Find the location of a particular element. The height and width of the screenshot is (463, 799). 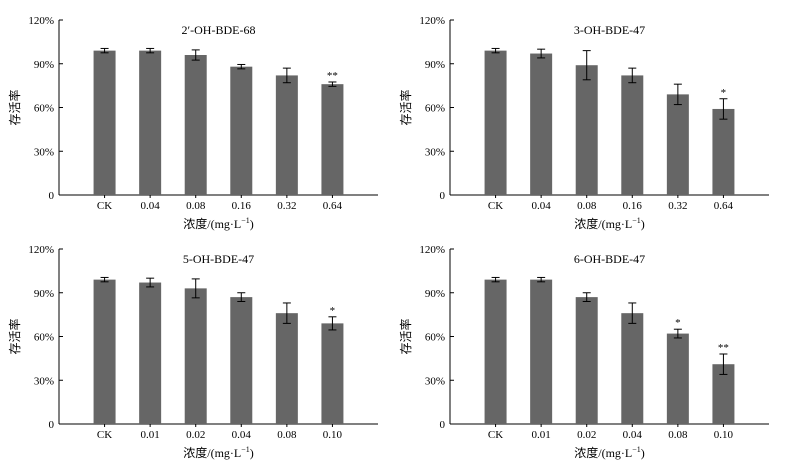

panel-title: 3-OH-BDE-47 is located at coordinates (609, 30).